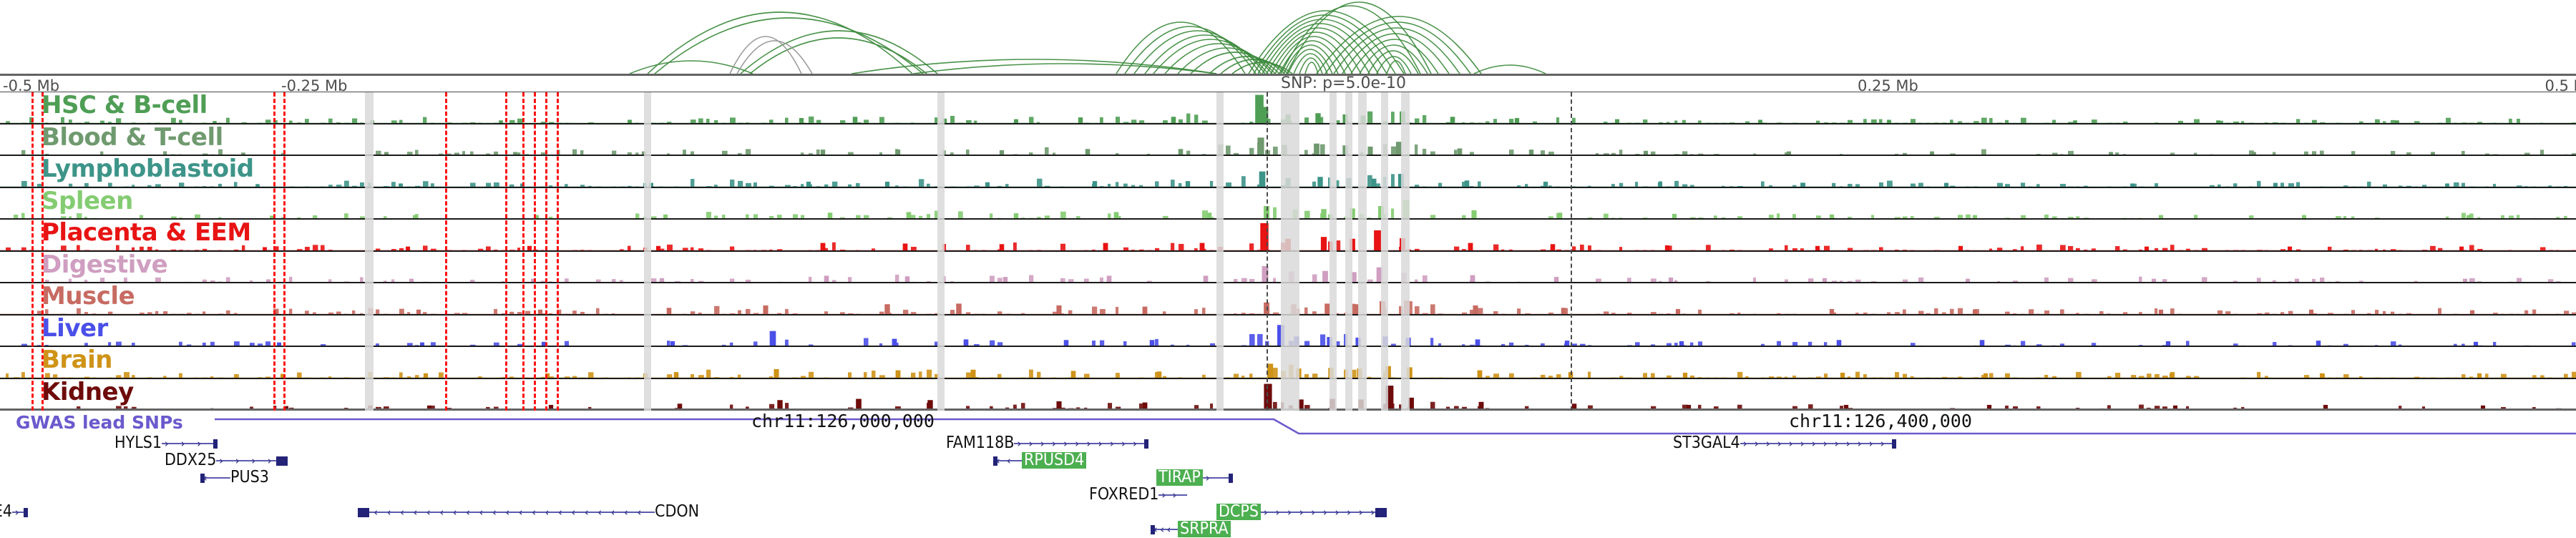  What do you see at coordinates (1288, 204) in the screenshot?
I see `epigenome-track: Spleen` at bounding box center [1288, 204].